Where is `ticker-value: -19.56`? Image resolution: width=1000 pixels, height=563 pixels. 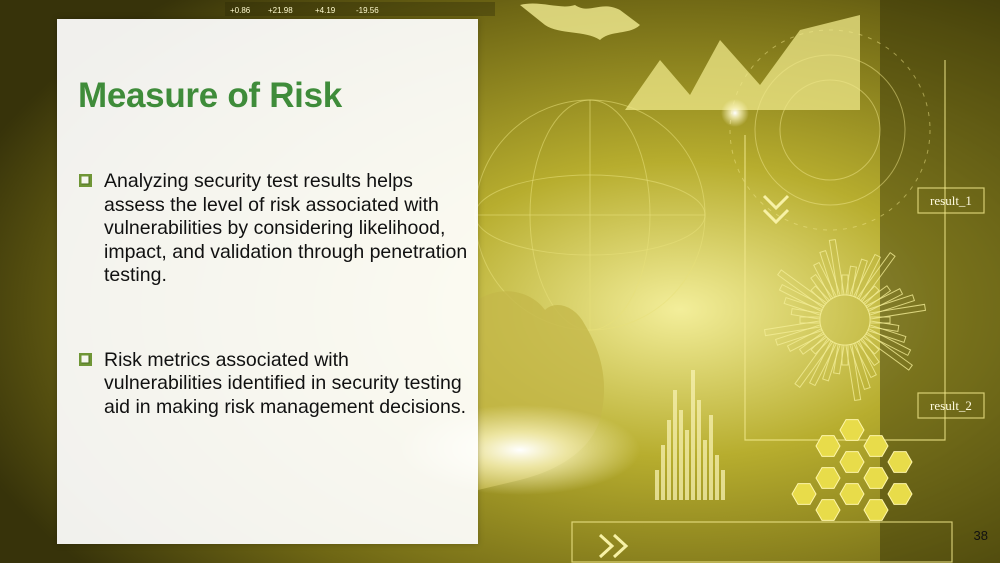 ticker-value: -19.56 is located at coordinates (367, 10).